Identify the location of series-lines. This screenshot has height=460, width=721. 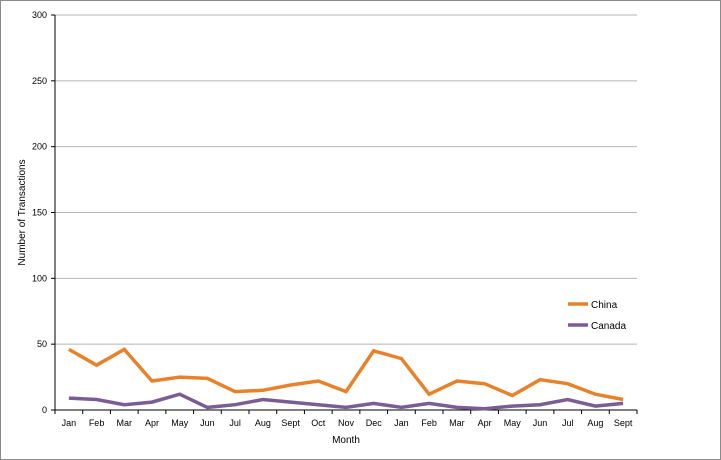
(346, 379).